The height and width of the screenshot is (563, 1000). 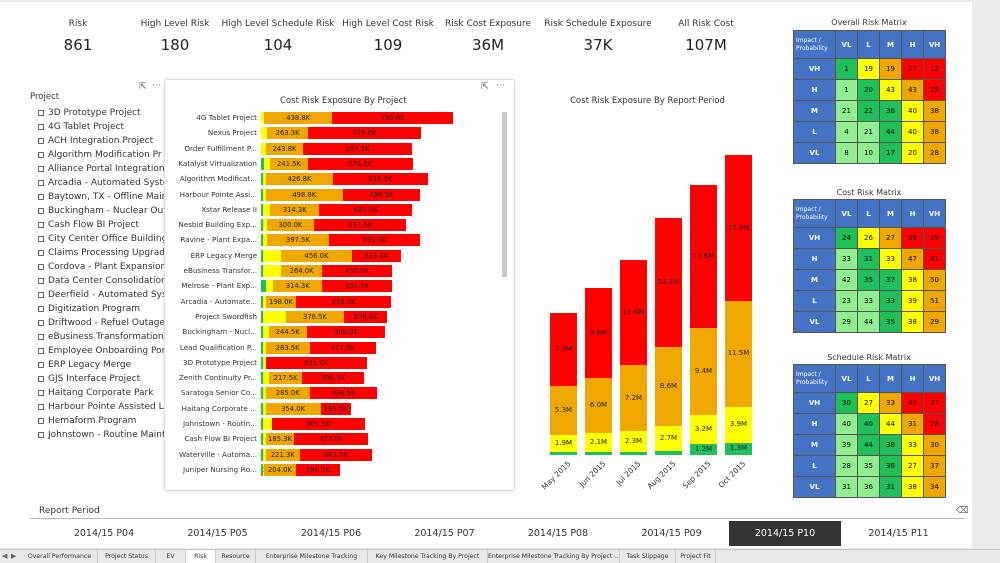 What do you see at coordinates (890, 153) in the screenshot?
I see `matrix-cell: 17` at bounding box center [890, 153].